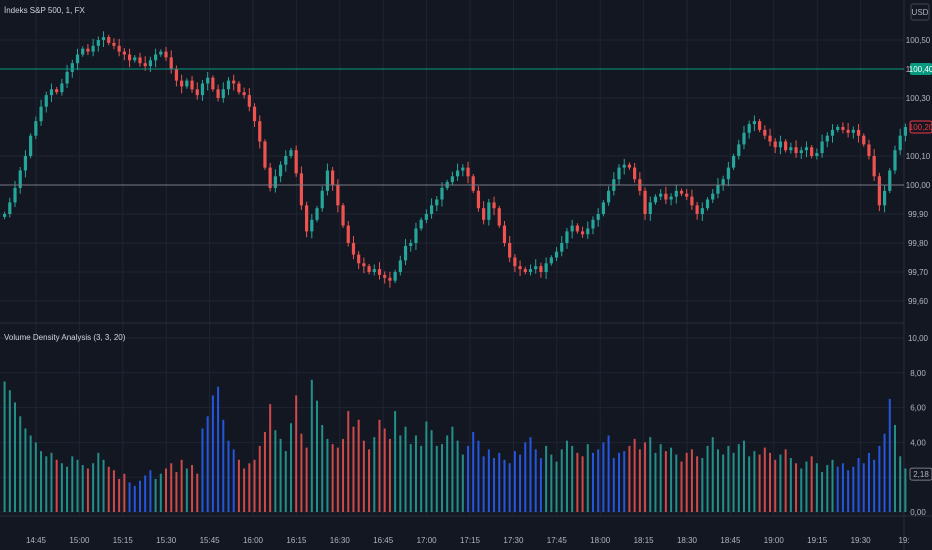  I want to click on time-tick-label: 14:45, so click(36, 540).